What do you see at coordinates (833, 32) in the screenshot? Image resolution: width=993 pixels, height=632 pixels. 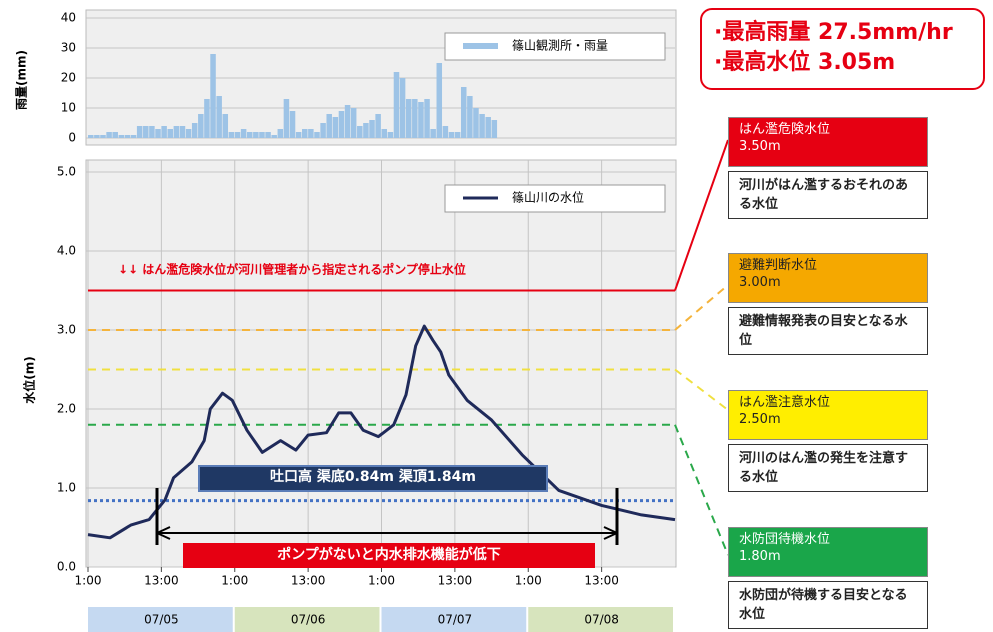 I see `summary-line: ·最高雨量 27.5mm/hr` at bounding box center [833, 32].